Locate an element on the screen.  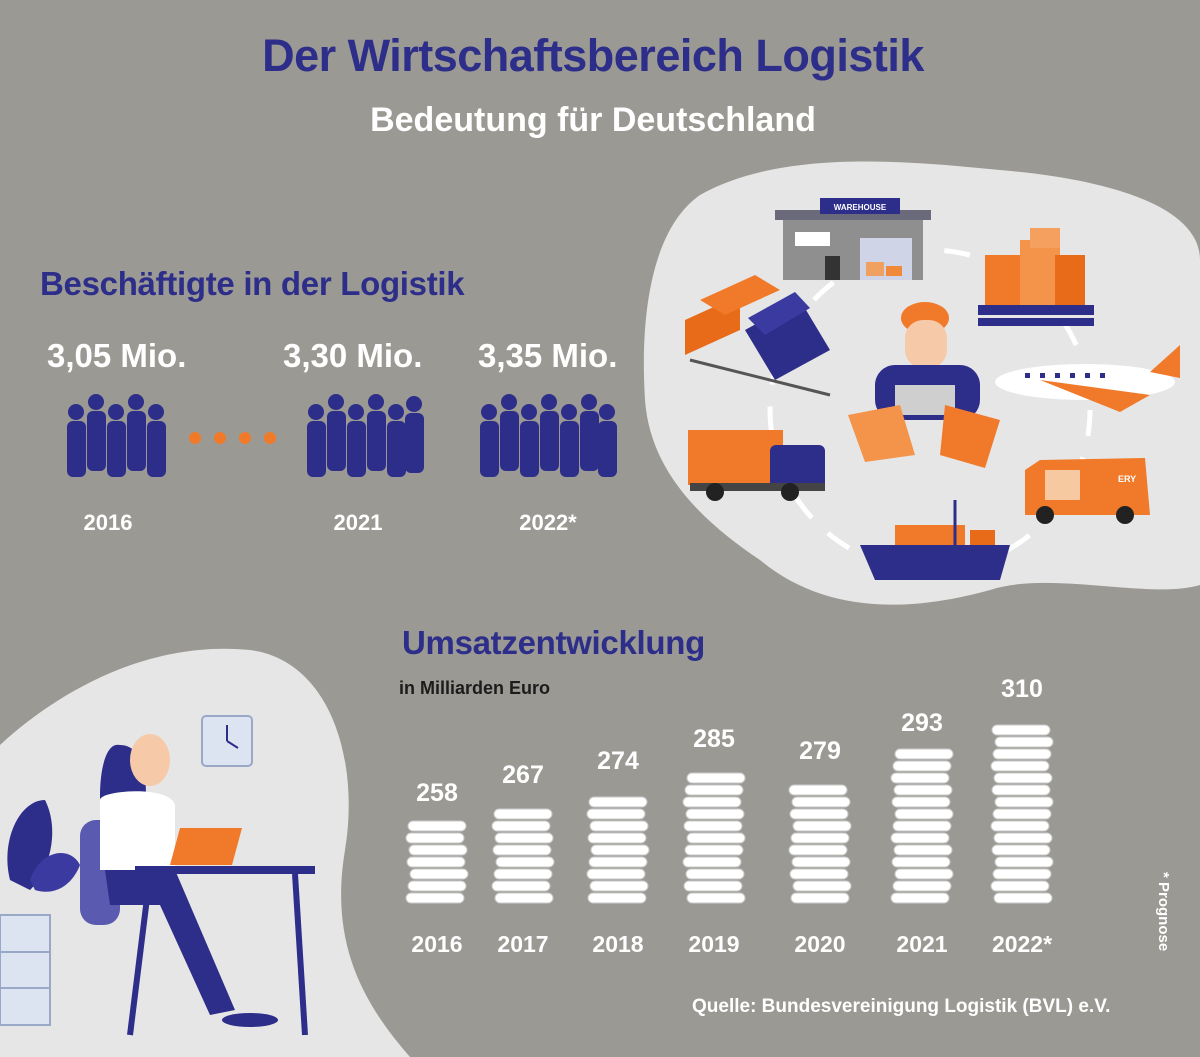
revenue-heading: Umsatzentwicklung is located at coordinates (553, 642).